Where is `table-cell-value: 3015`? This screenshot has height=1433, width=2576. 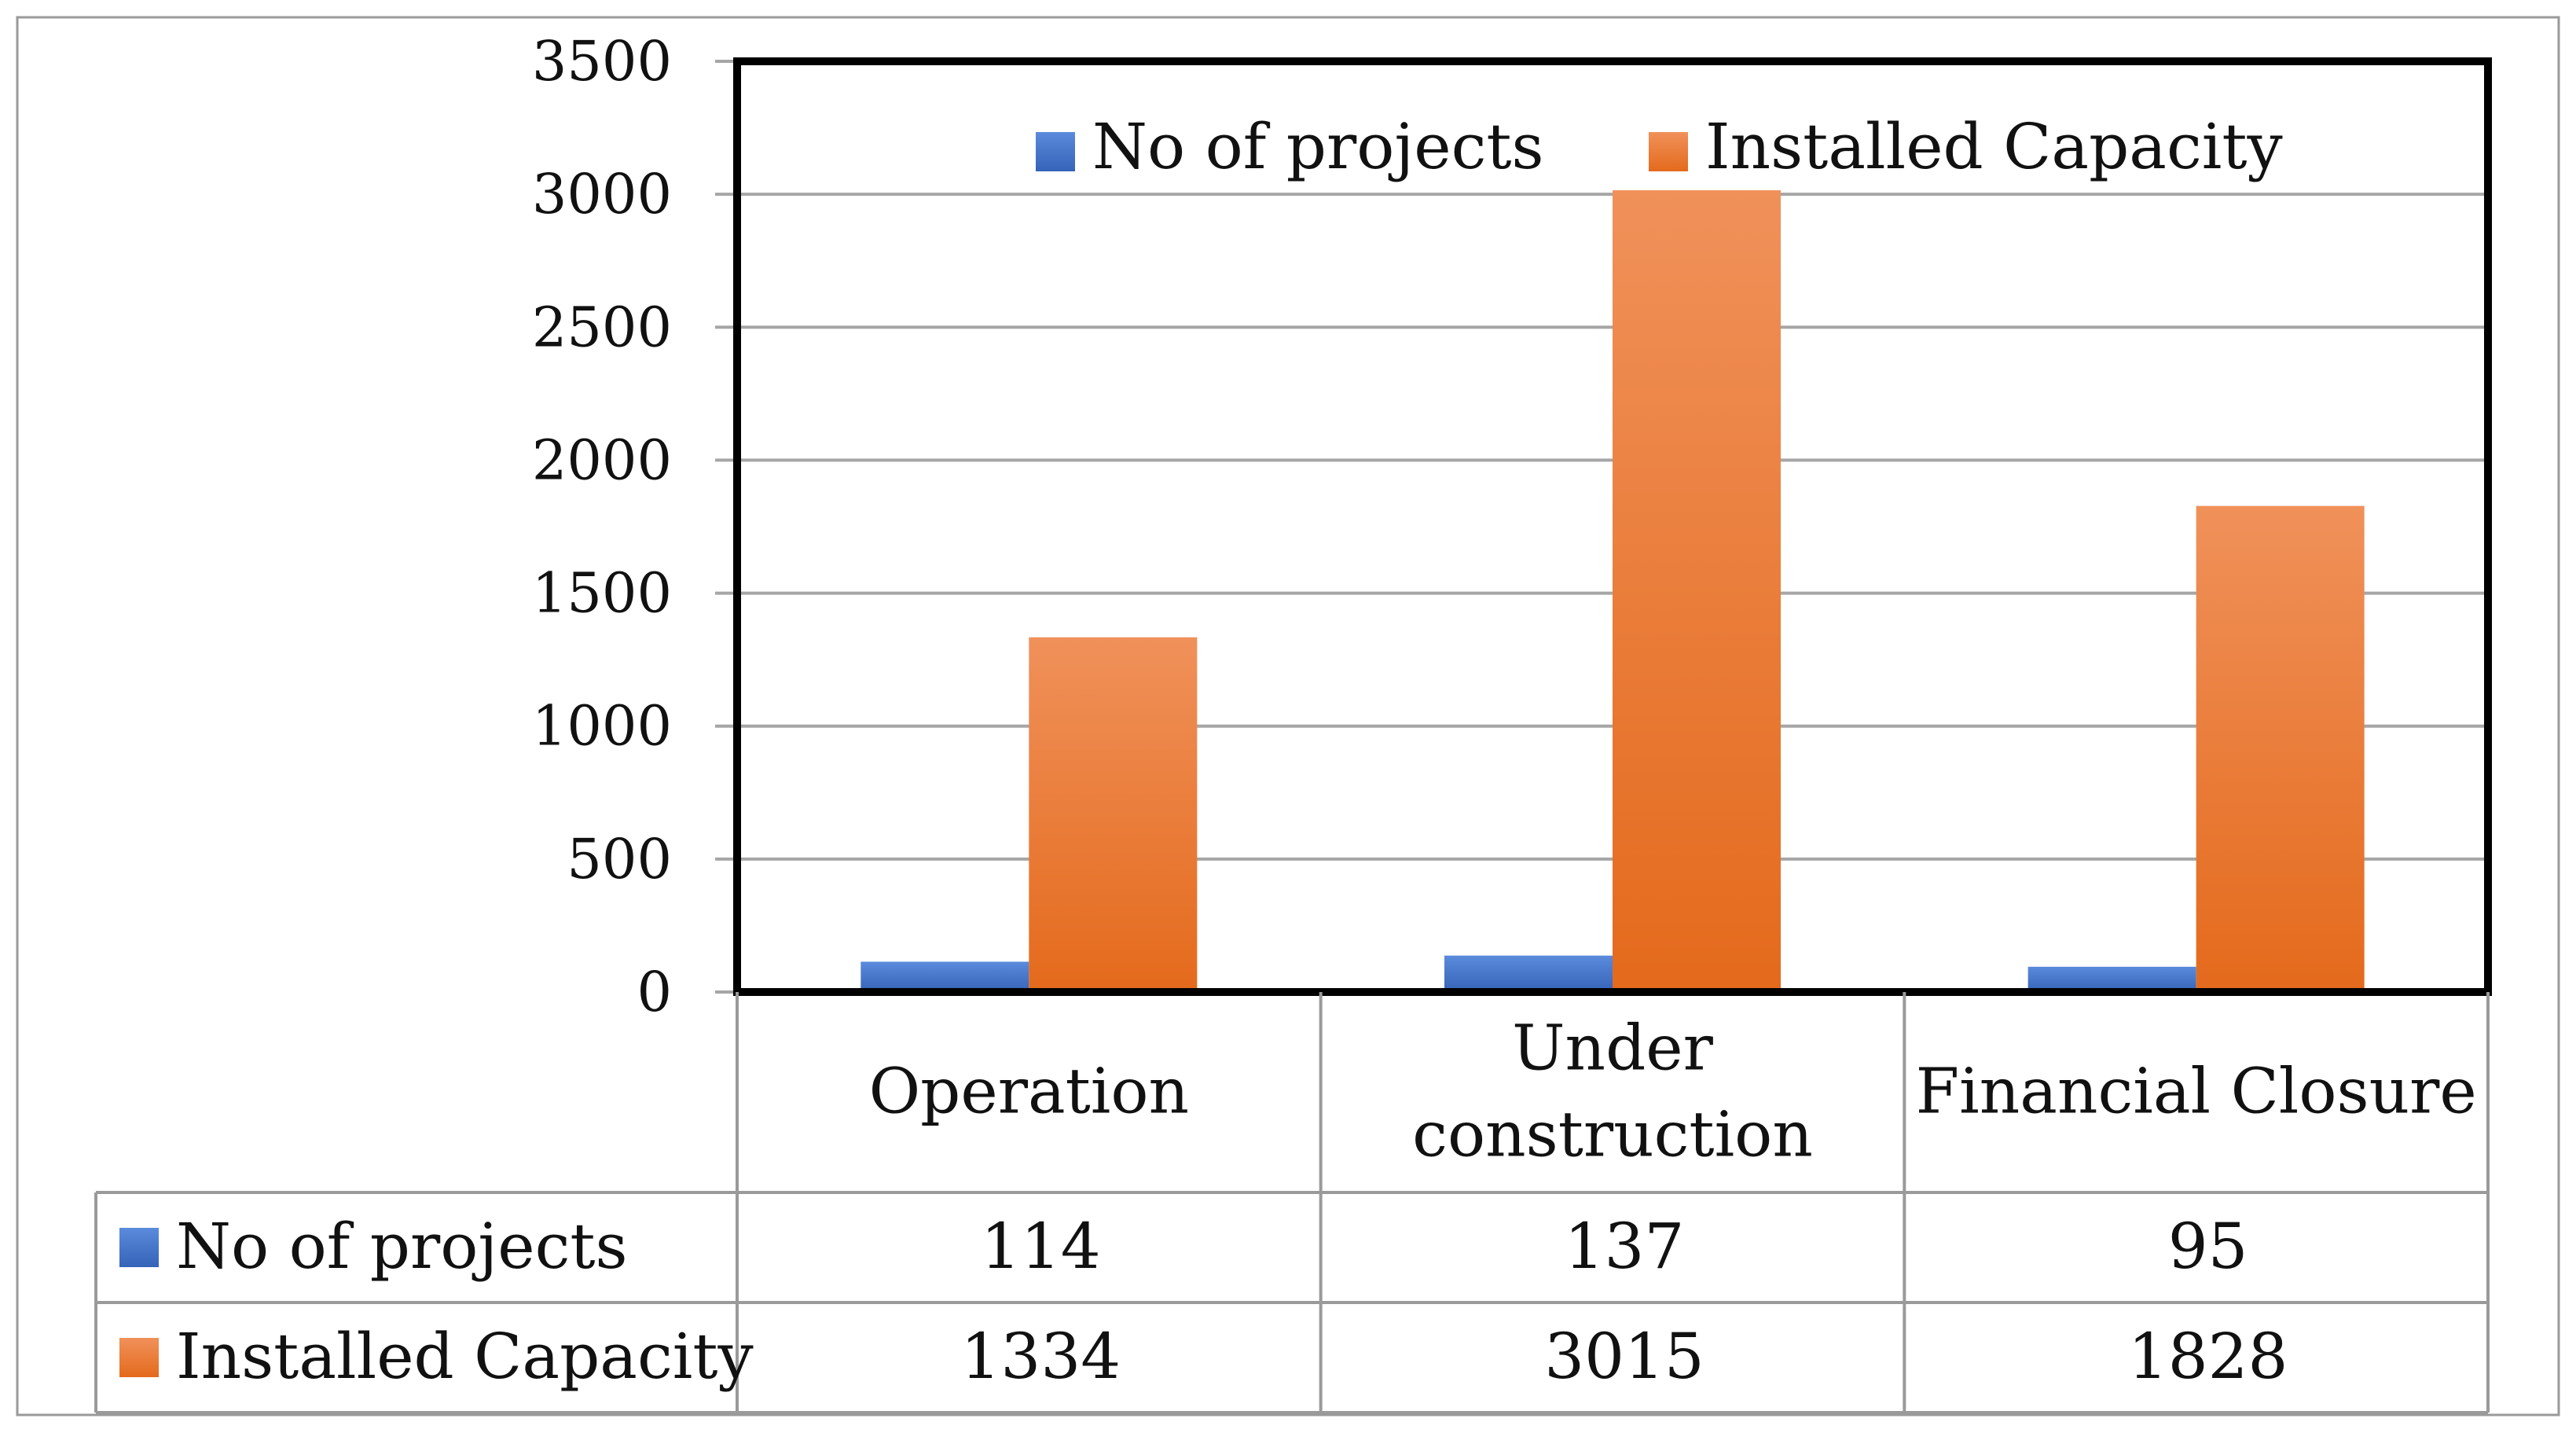
table-cell-value: 3015 is located at coordinates (1624, 1356).